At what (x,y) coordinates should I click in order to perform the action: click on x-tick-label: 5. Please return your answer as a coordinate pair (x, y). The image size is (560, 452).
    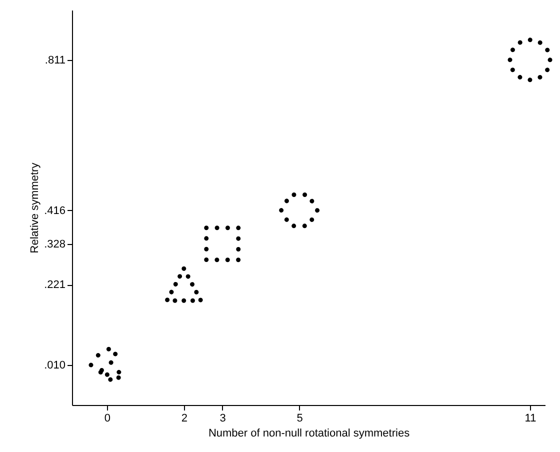
    Looking at the image, I should click on (299, 418).